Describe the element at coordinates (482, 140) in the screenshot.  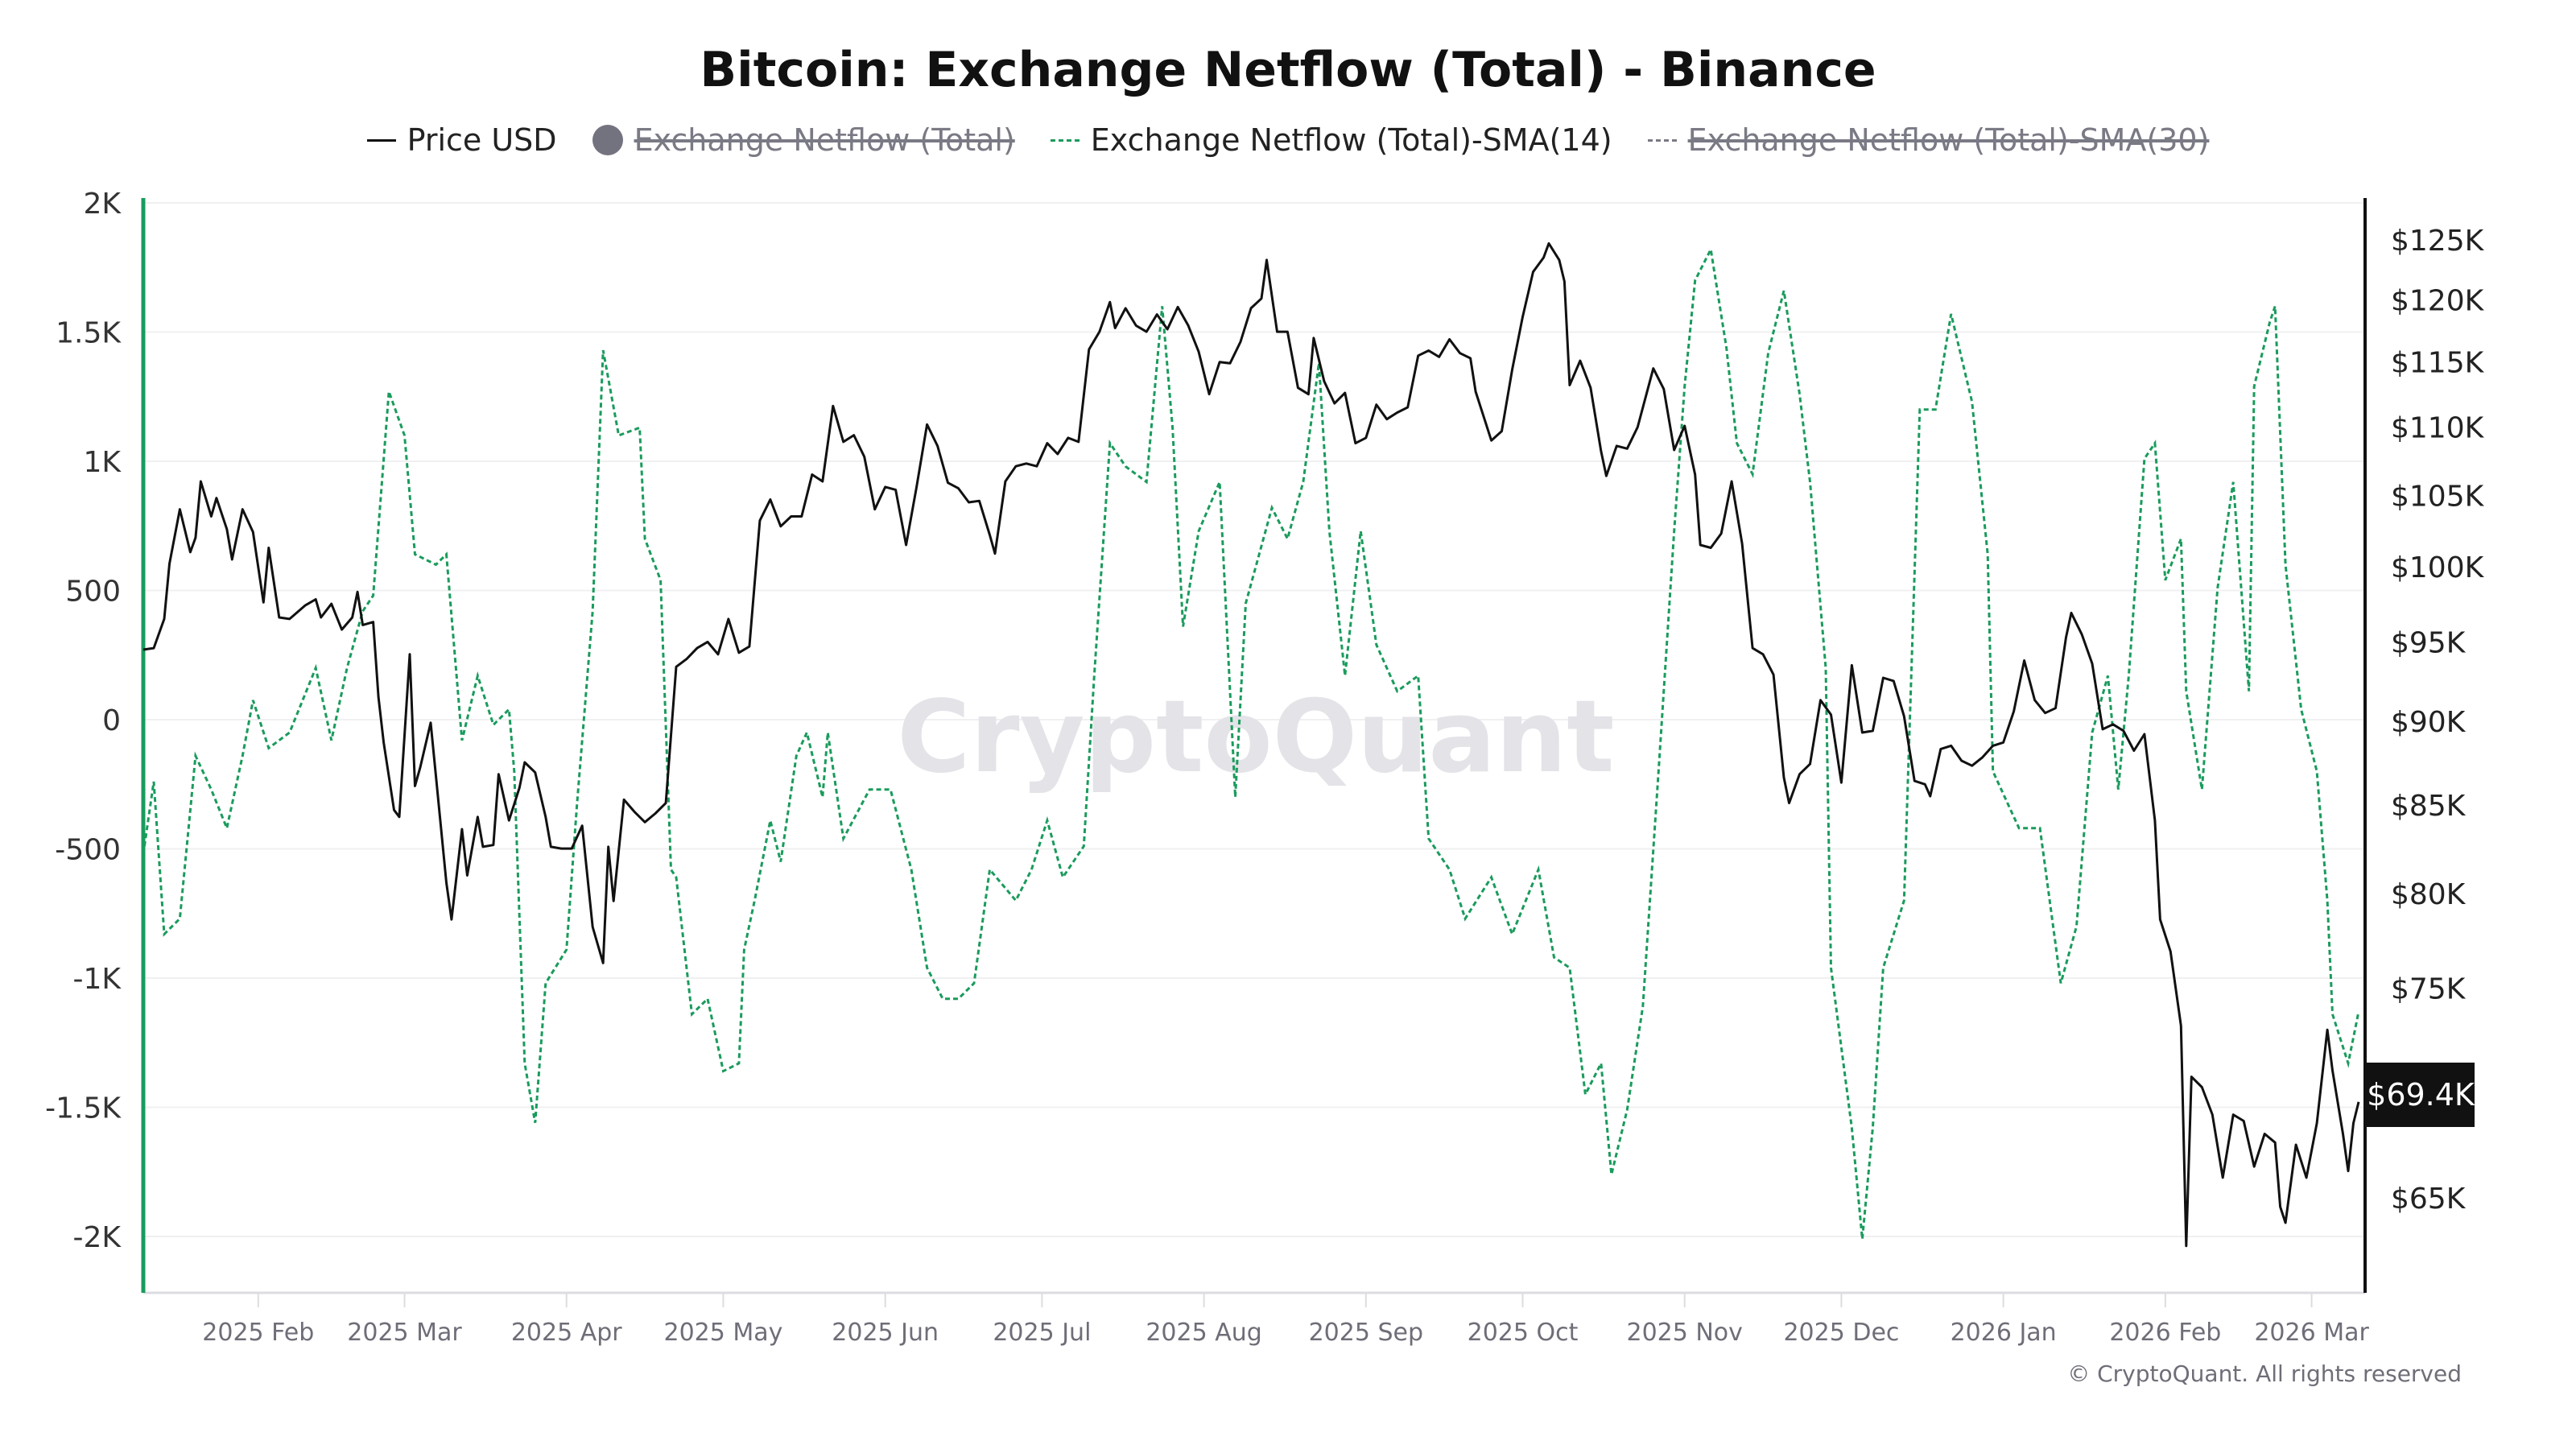
I see `legend-label: Price USD` at that location.